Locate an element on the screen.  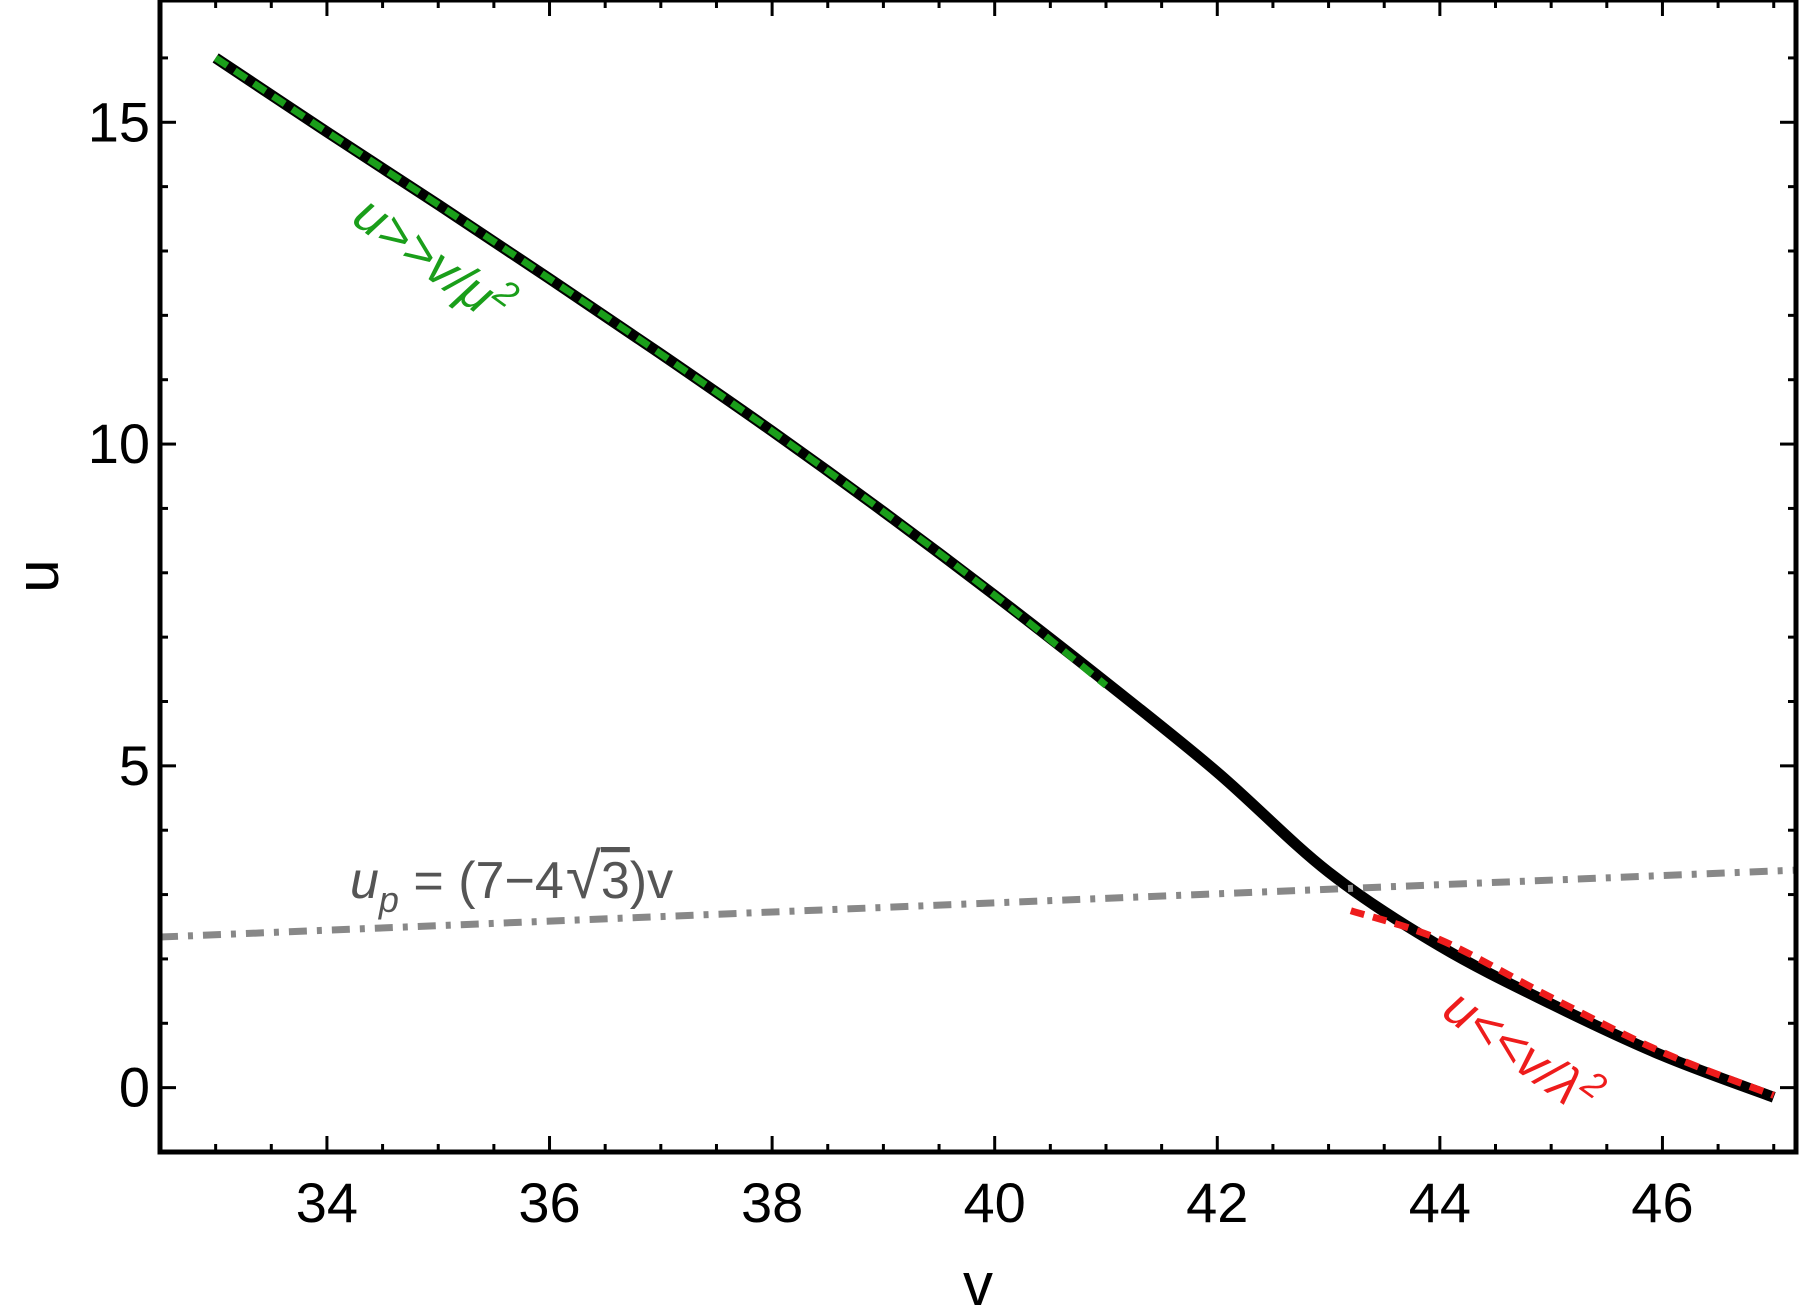
series-small-u-approx is located at coordinates (1562, 1003).